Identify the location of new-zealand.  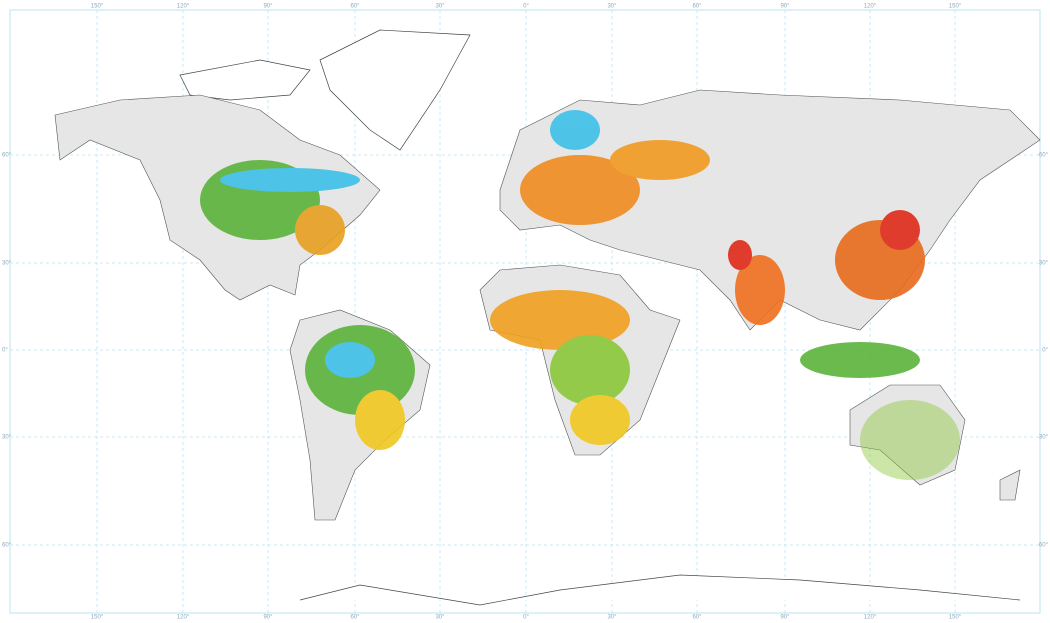
(1010, 485).